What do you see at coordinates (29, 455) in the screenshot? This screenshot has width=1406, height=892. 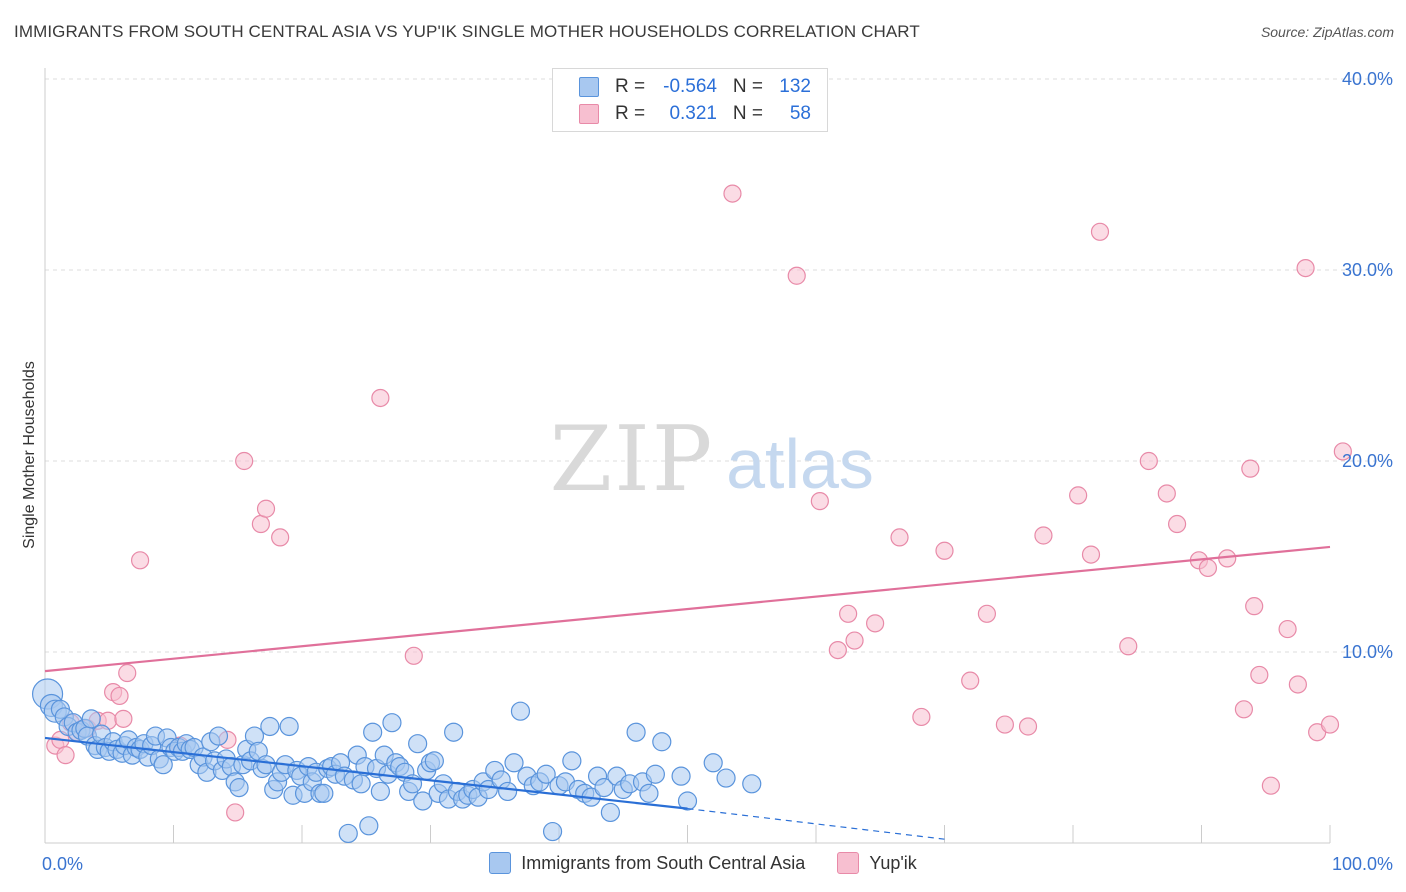 I see `y-axis-label: Single Mother Households` at bounding box center [29, 455].